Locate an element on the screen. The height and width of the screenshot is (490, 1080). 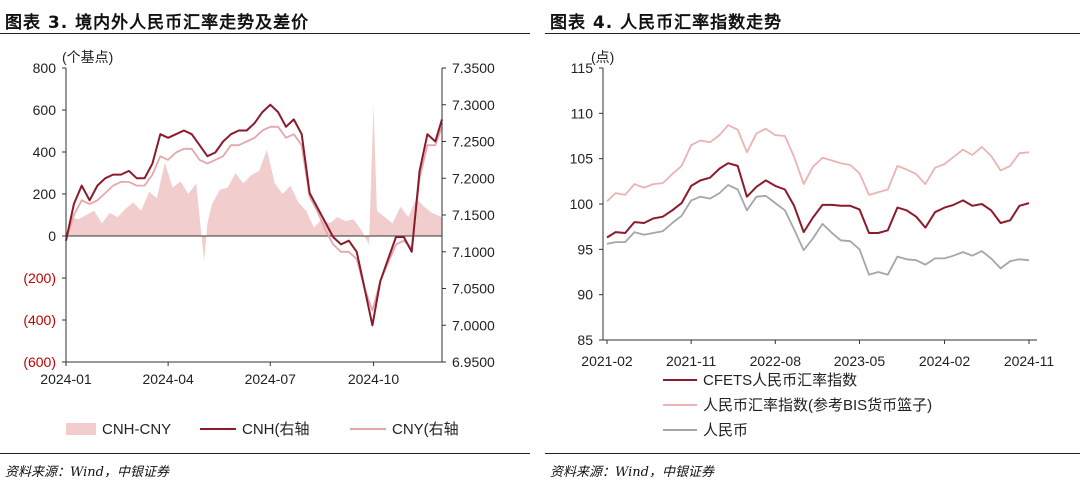
right-y-tick-label: 7.0500 is located at coordinates (473, 289).